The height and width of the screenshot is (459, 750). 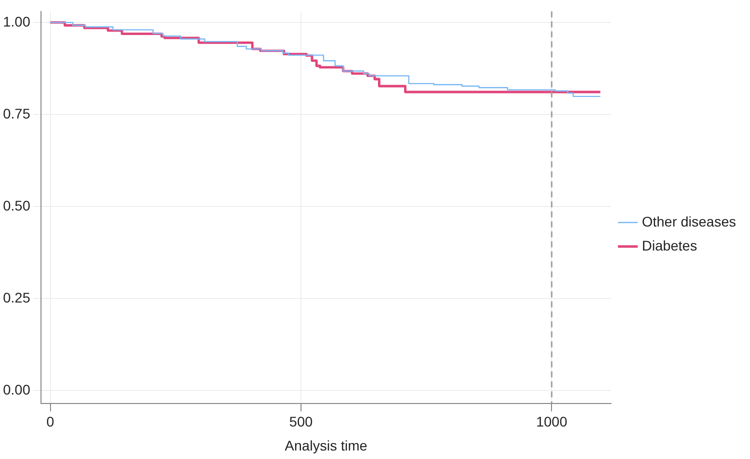 What do you see at coordinates (326, 445) in the screenshot?
I see `x-axis-title: Analysis time` at bounding box center [326, 445].